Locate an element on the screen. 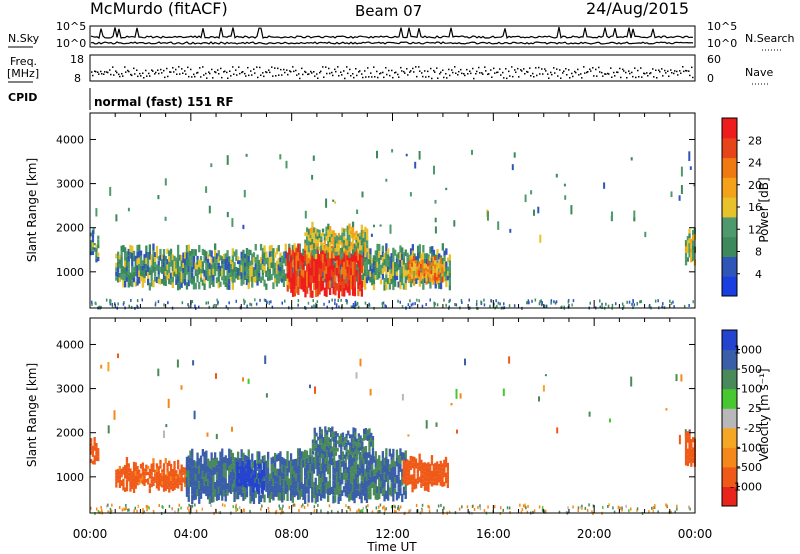 The width and height of the screenshot is (800, 554). x-tick-label: 00:00 is located at coordinates (695, 534).